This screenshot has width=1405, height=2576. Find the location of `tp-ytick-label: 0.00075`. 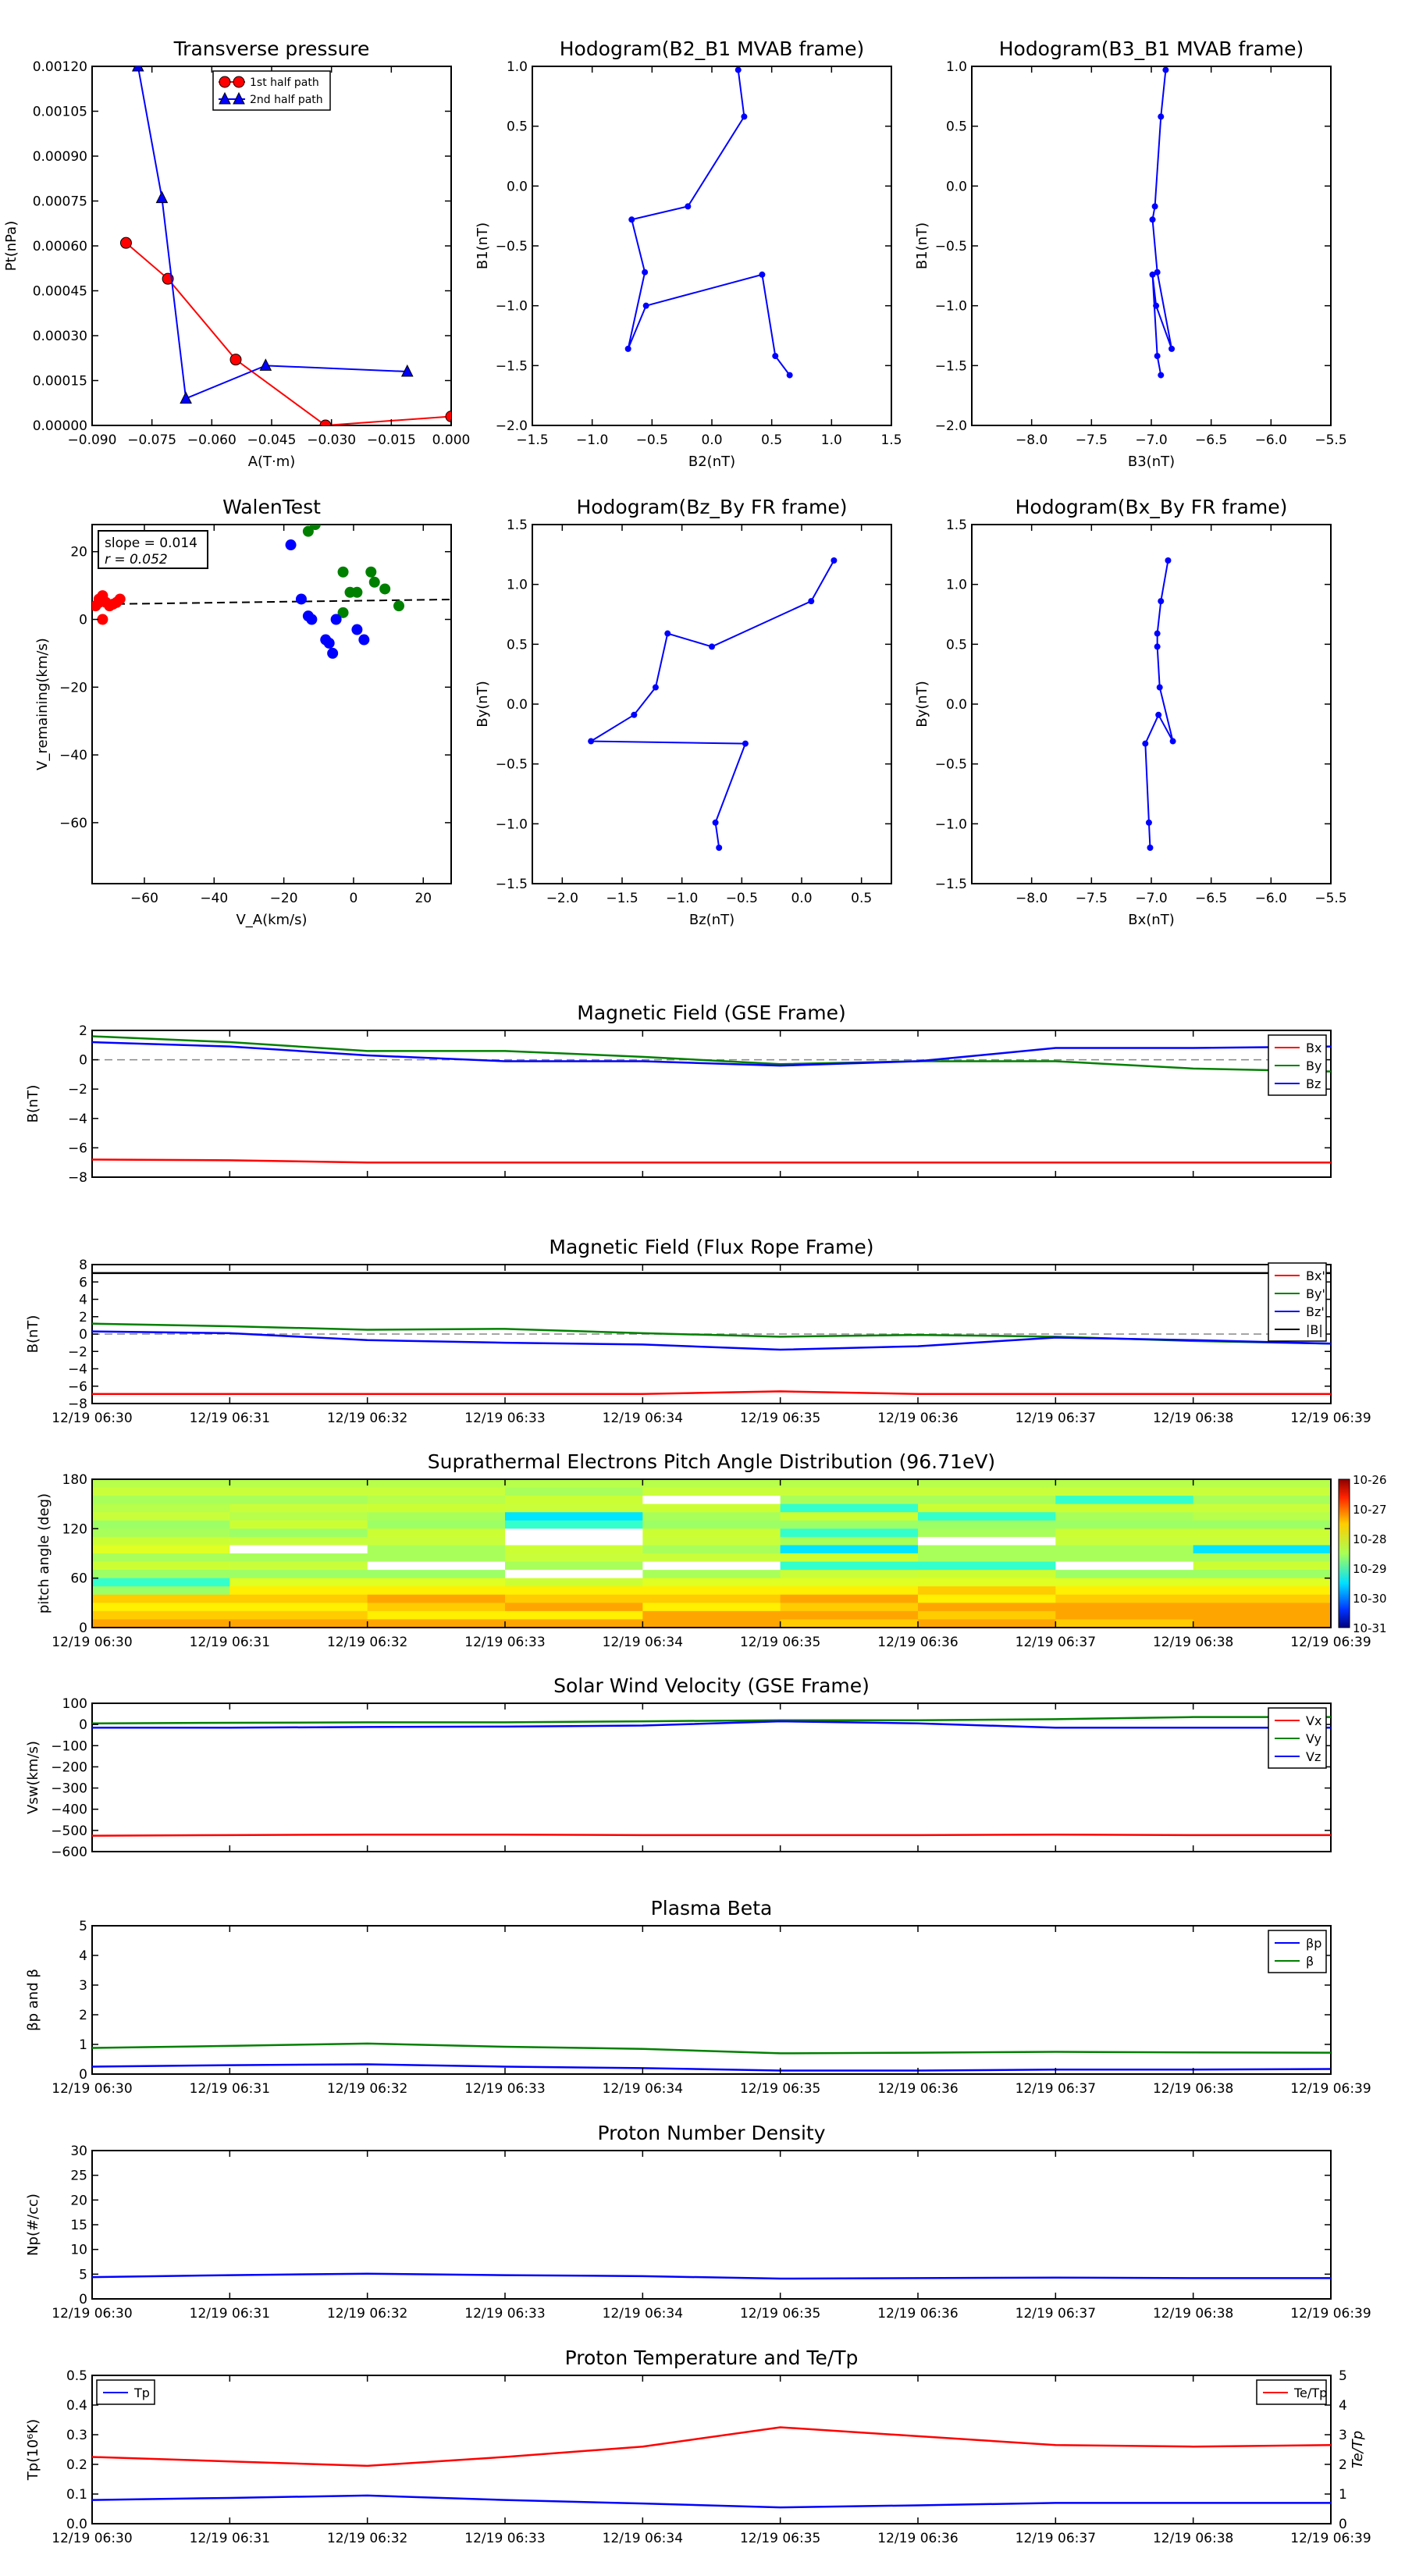

tp-ytick-label: 0.00075 is located at coordinates (60, 202).